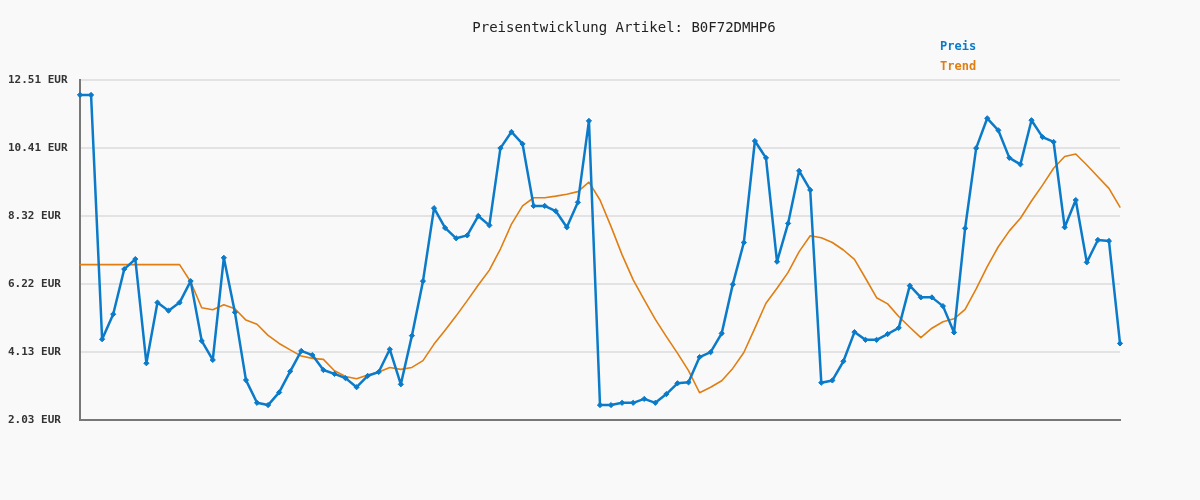 The height and width of the screenshot is (500, 1200). I want to click on text: Preis, so click(958, 46).